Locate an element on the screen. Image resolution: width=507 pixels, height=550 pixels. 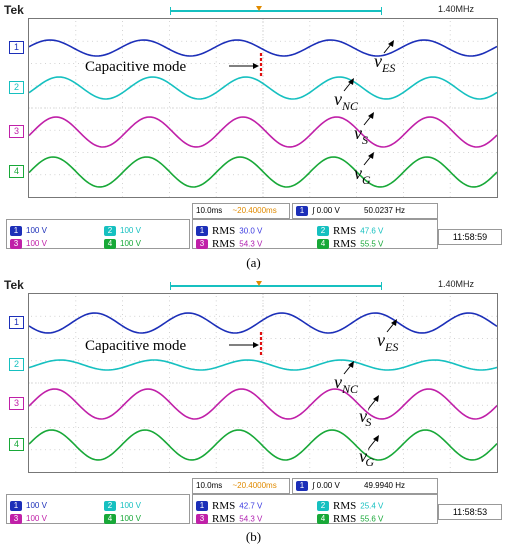
clock: 11:58:53 is located at coordinates (470, 512).